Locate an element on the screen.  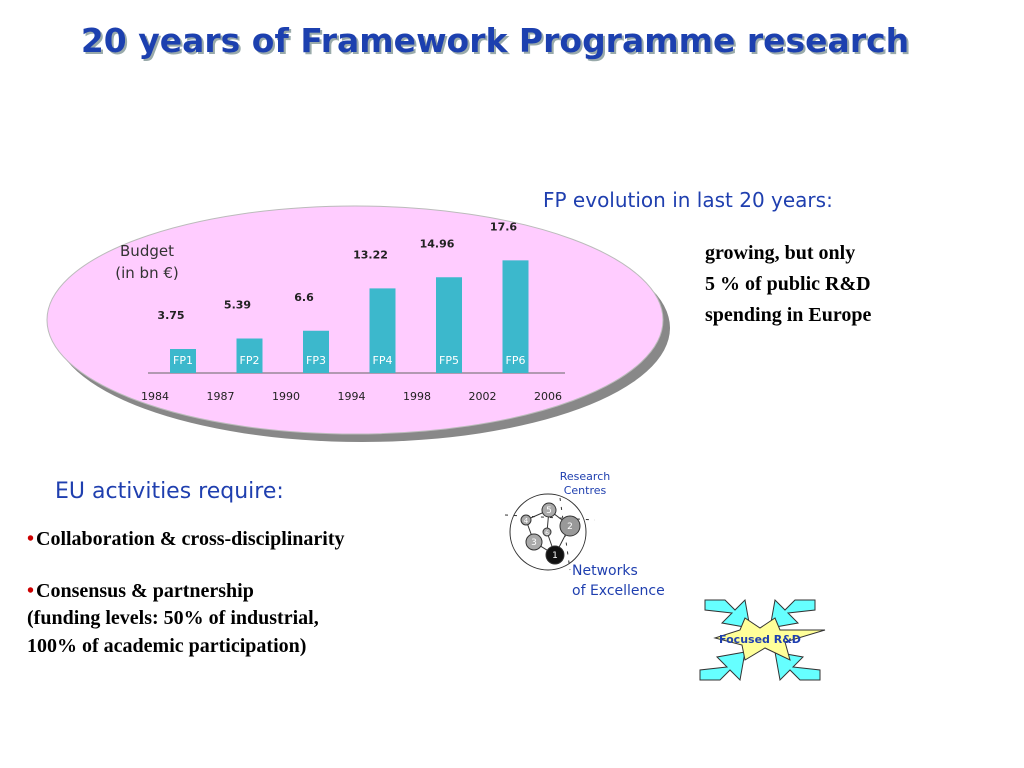
node-label: 6 is located at coordinates (547, 533).